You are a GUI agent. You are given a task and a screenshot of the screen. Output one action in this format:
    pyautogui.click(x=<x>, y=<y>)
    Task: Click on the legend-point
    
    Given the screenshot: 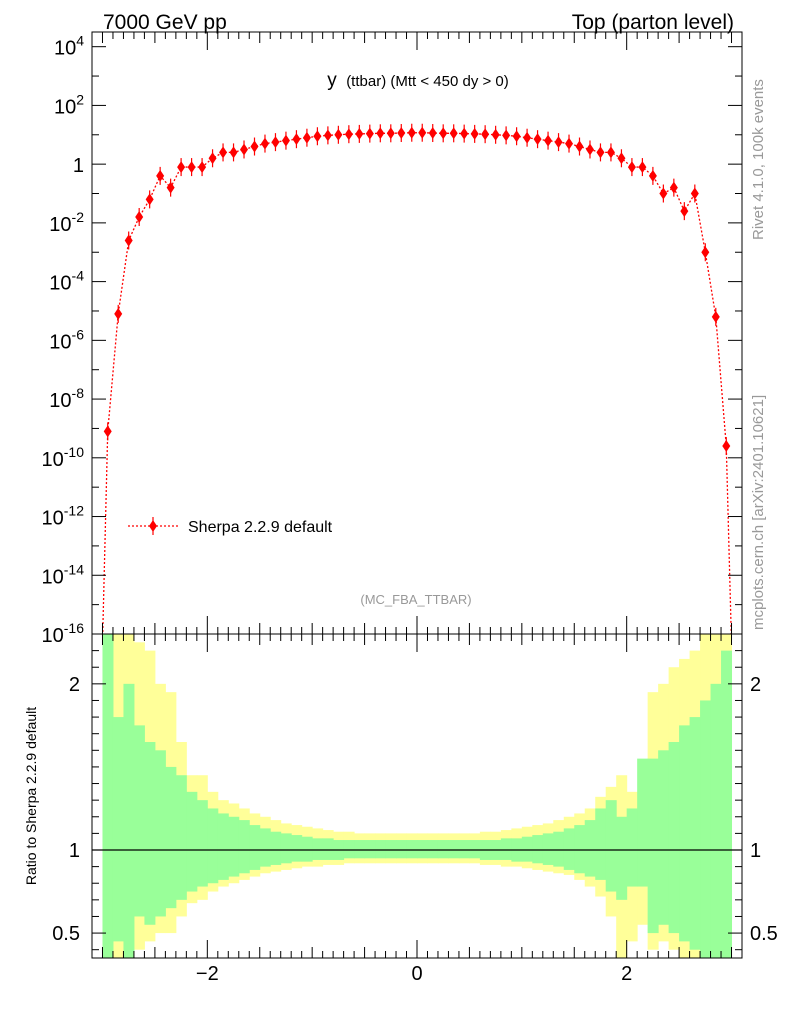 What is the action you would take?
    pyautogui.click(x=153, y=526)
    